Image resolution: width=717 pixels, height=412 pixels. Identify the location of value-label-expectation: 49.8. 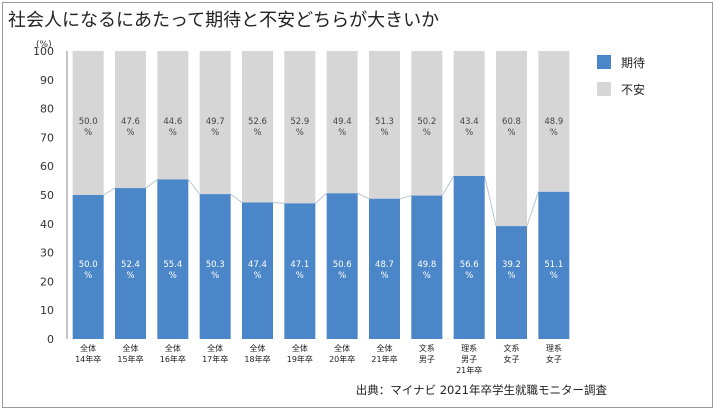
(426, 265).